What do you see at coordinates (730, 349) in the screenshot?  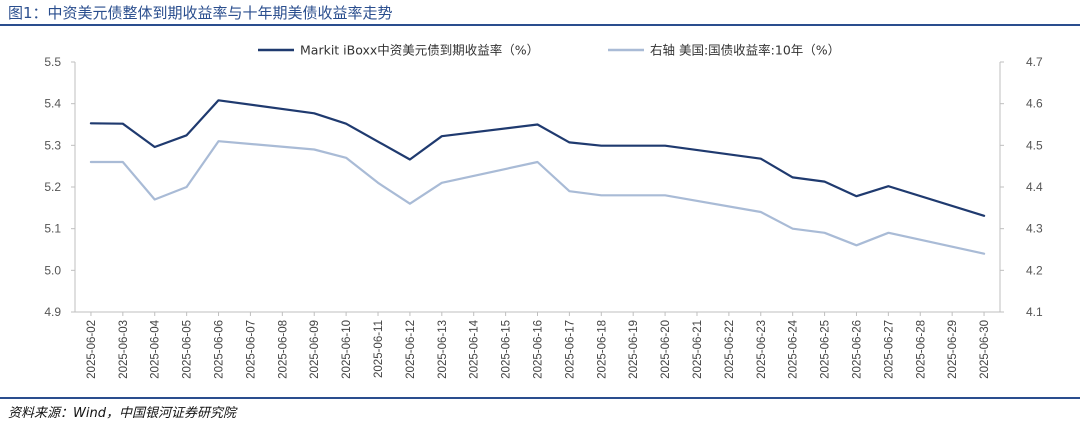 I see `x-tick-label: 2025-06-22` at bounding box center [730, 349].